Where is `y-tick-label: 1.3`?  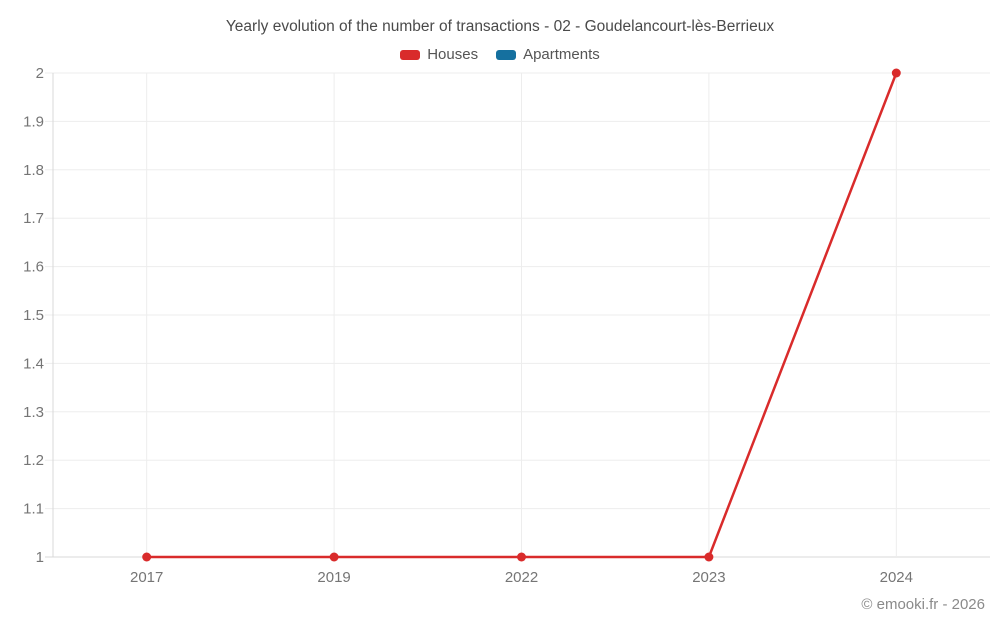
y-tick-label: 1.3 is located at coordinates (33, 412).